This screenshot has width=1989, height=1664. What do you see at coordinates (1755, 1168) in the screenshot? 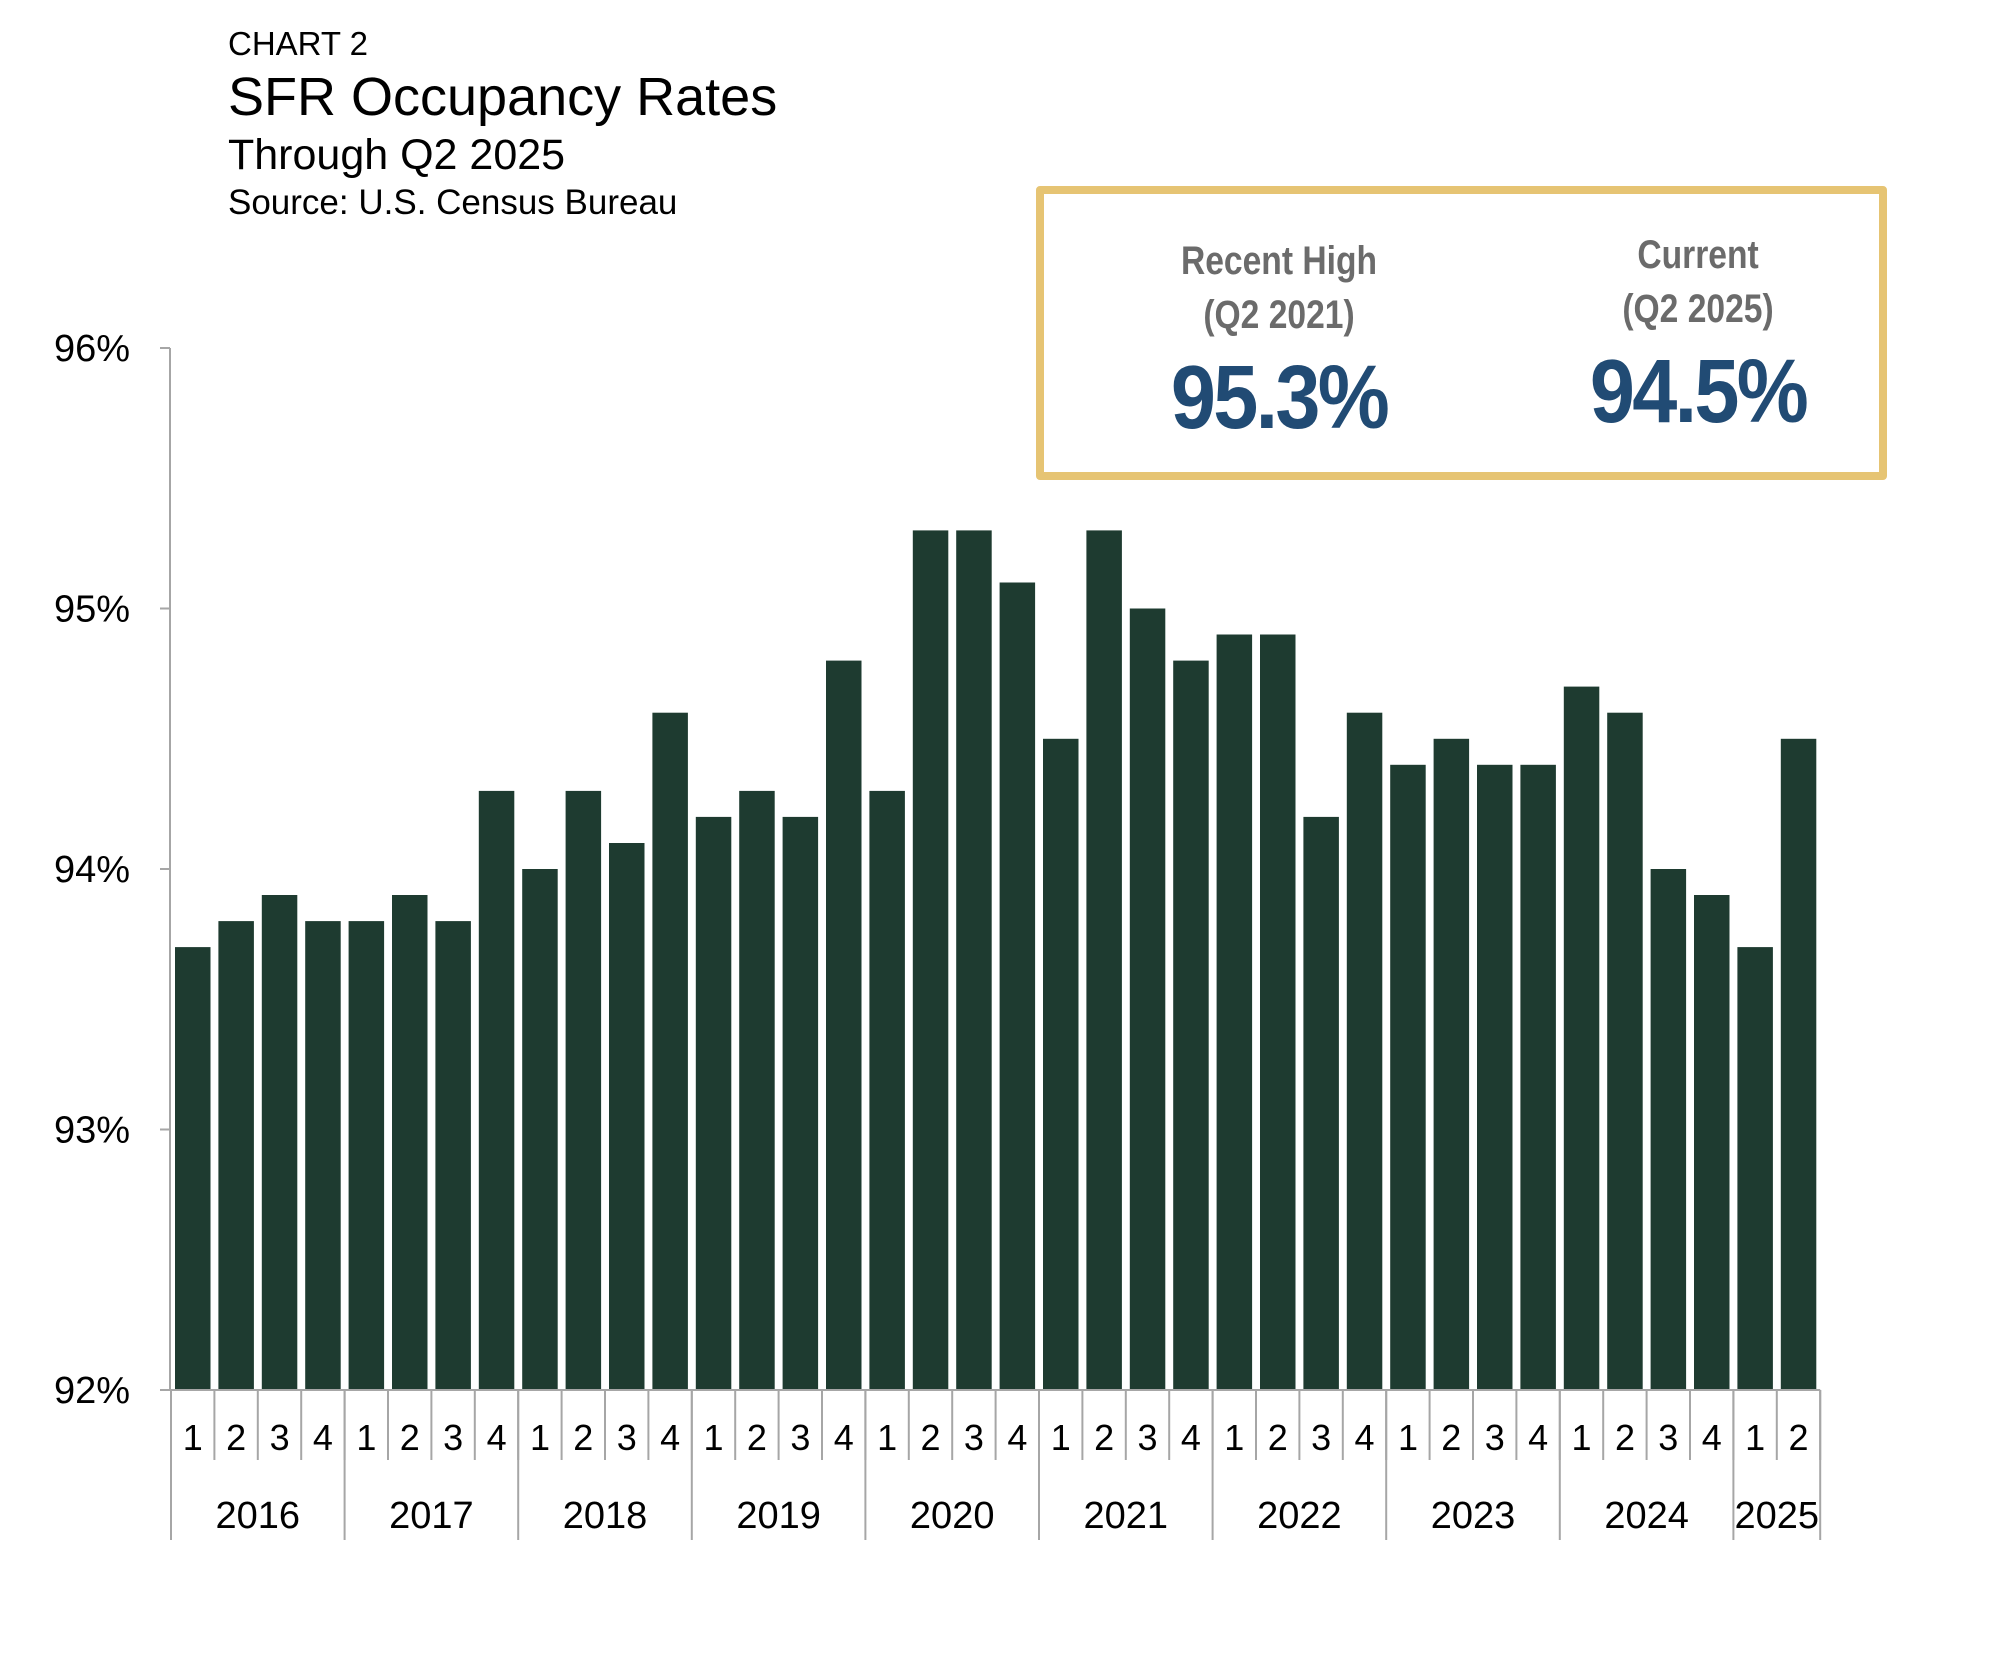
I see `bar-2025-q1` at bounding box center [1755, 1168].